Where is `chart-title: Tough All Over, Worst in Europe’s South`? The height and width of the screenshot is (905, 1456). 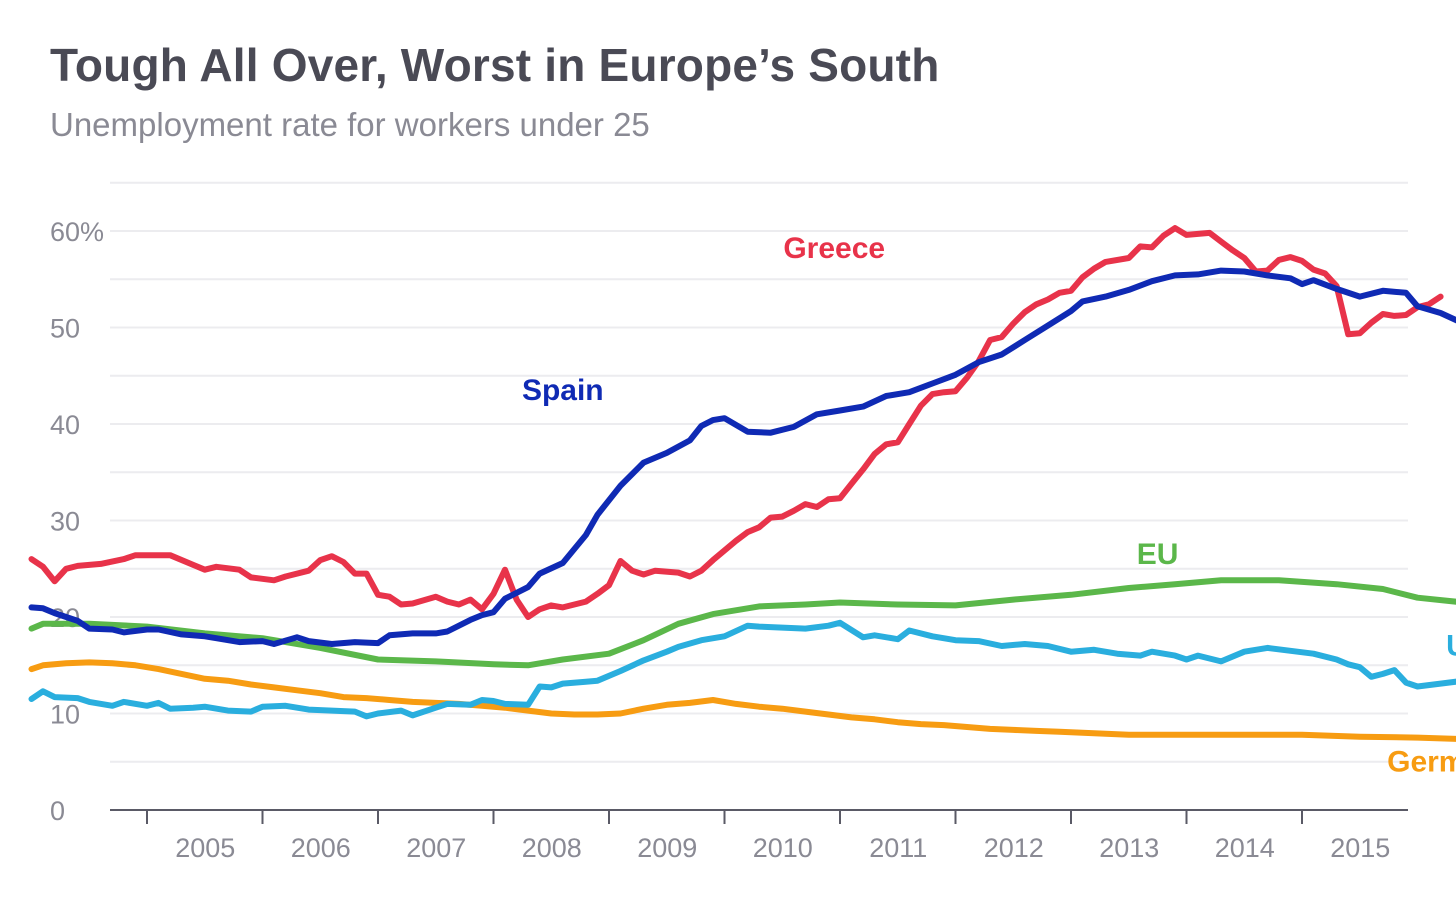
chart-title: Tough All Over, Worst in Europe’s South is located at coordinates (495, 65).